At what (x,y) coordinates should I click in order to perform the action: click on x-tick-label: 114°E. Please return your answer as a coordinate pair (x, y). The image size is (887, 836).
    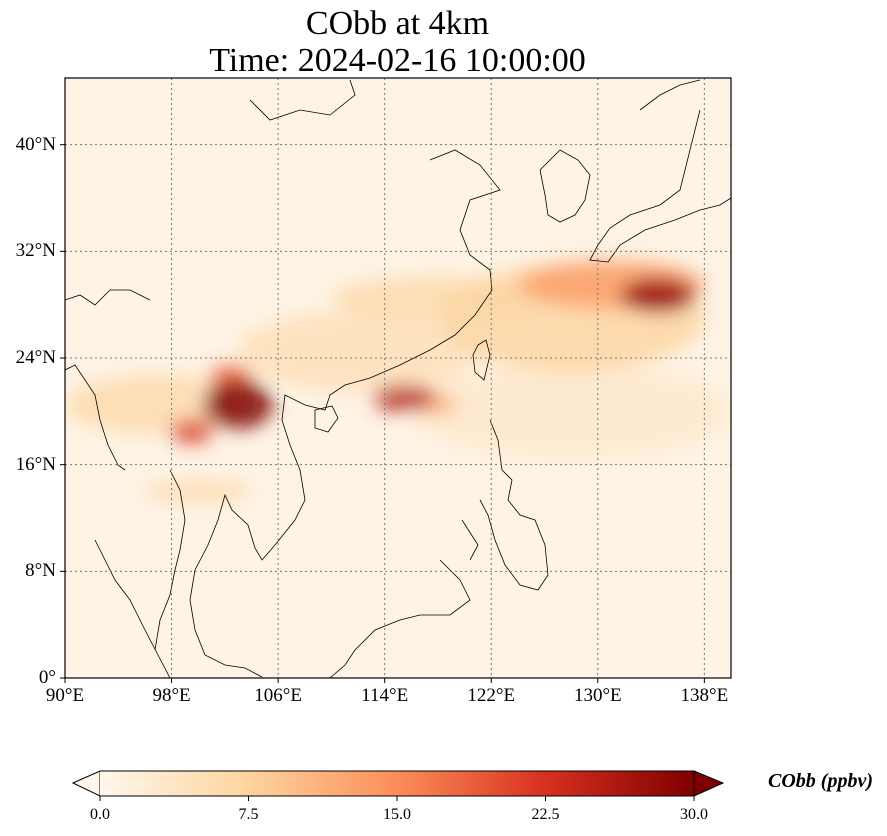
    Looking at the image, I should click on (385, 695).